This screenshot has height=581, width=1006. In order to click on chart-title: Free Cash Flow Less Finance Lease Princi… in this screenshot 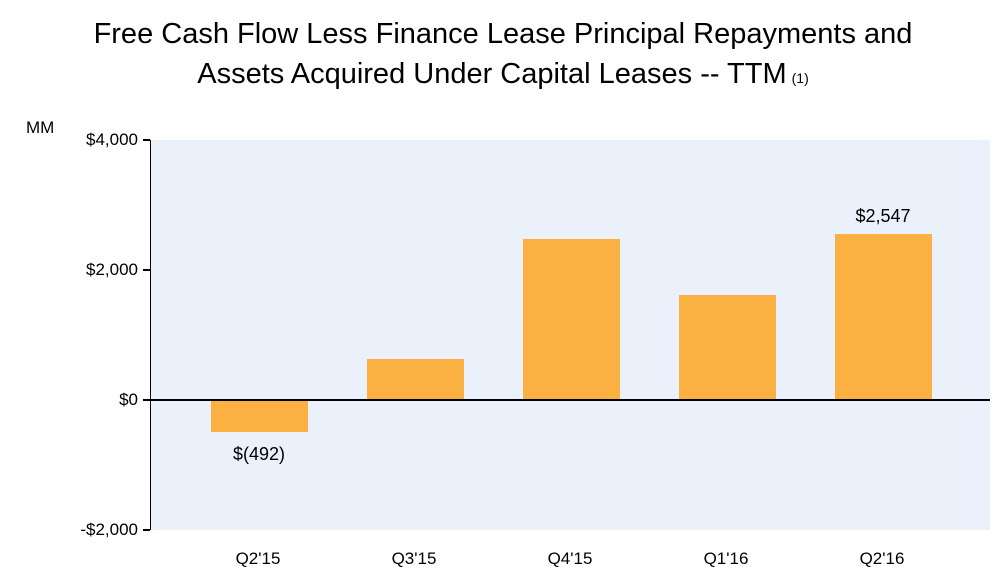, I will do `click(503, 56)`.